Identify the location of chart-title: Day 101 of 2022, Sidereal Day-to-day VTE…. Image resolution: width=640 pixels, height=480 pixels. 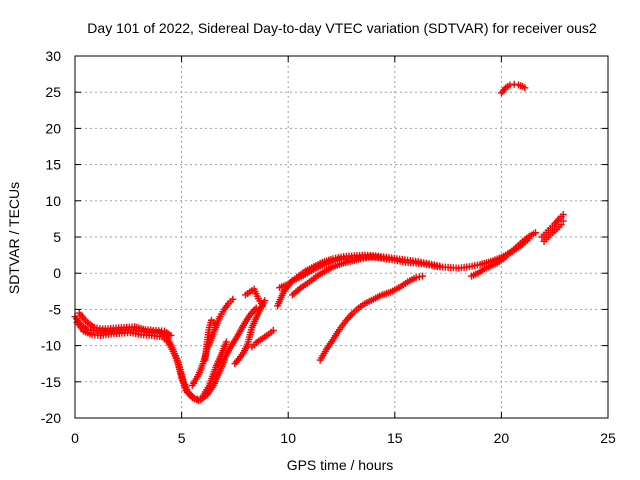
(342, 28).